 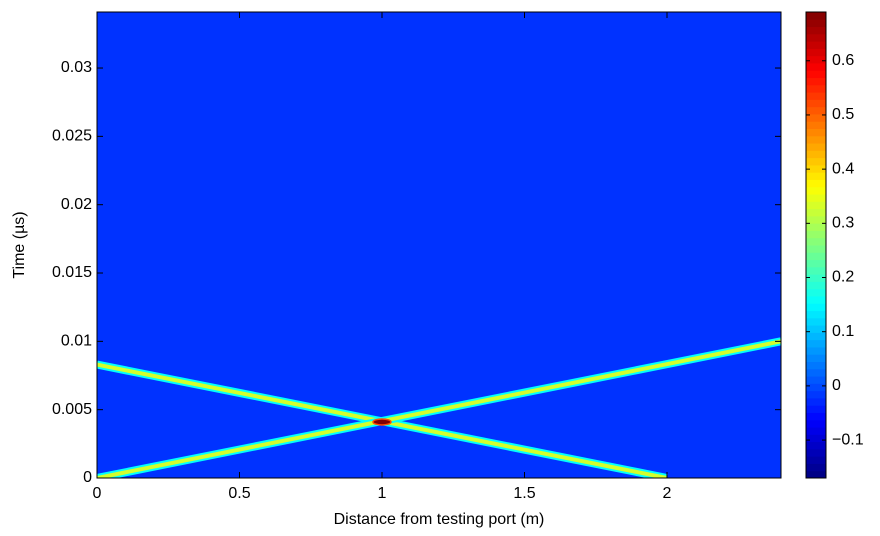 What do you see at coordinates (843, 114) in the screenshot?
I see `colorbar-tick-label: 0.5` at bounding box center [843, 114].